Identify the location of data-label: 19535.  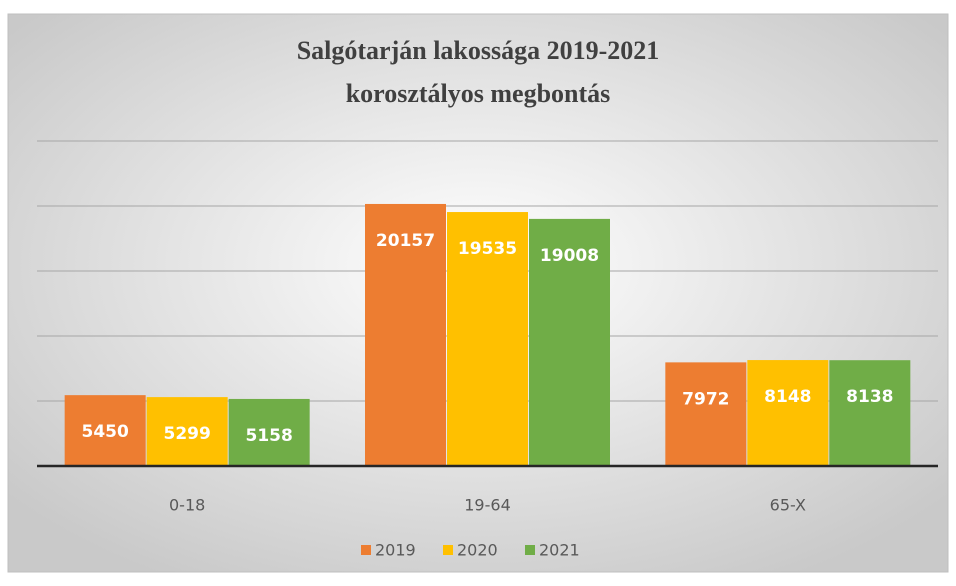
(487, 249).